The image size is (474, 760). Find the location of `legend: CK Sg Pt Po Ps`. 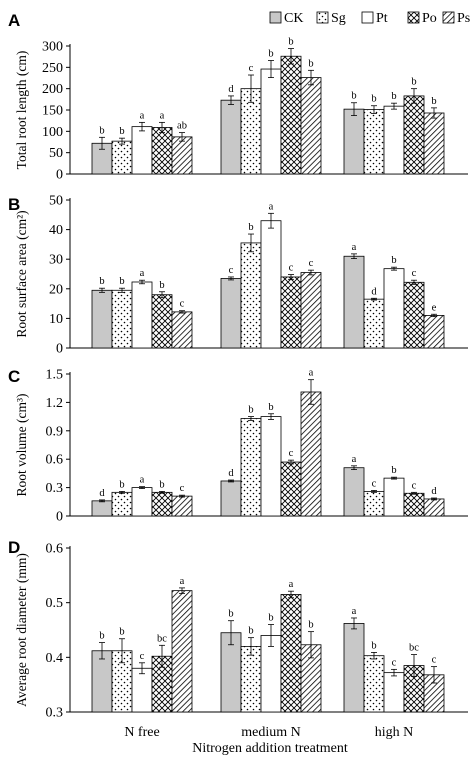

legend: CK Sg Pt Po Ps is located at coordinates (369, 18).